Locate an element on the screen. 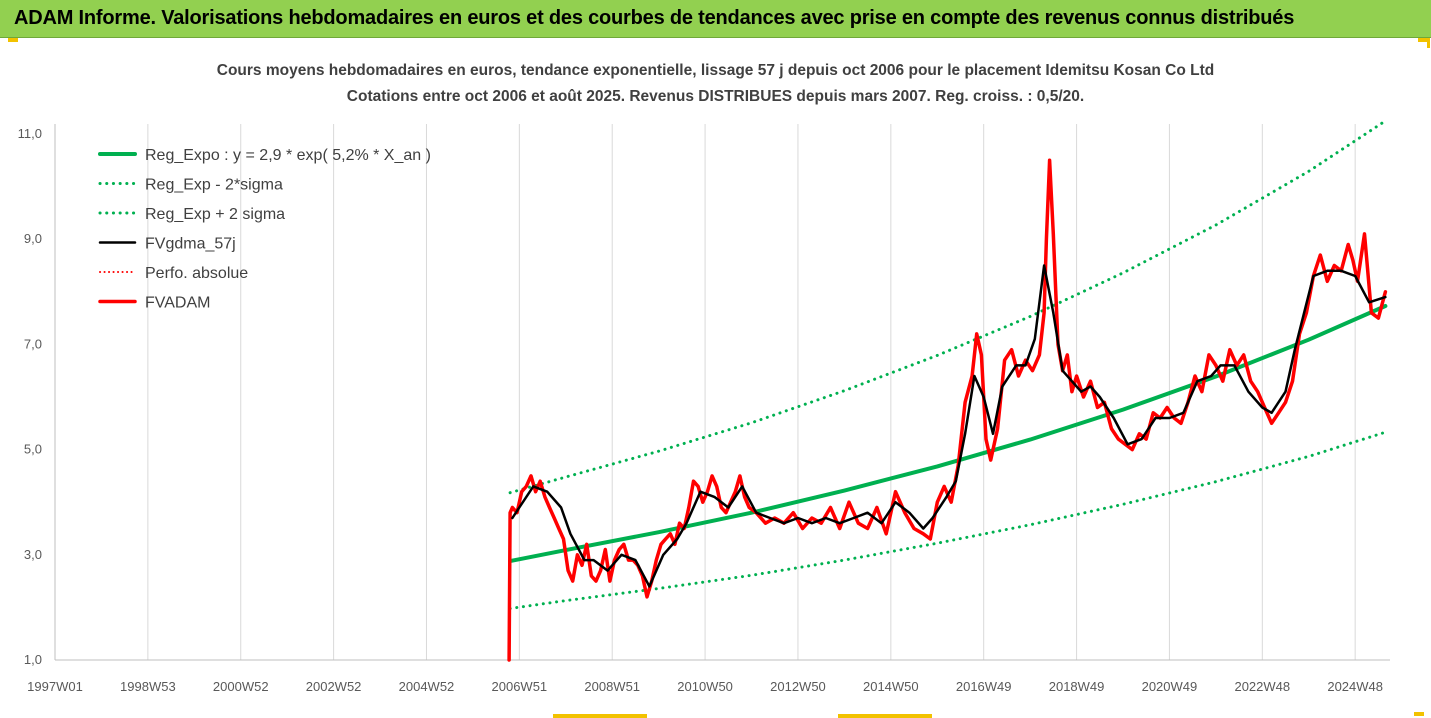 This screenshot has height=718, width=1431. legend-label: FVADAM is located at coordinates (177, 303).